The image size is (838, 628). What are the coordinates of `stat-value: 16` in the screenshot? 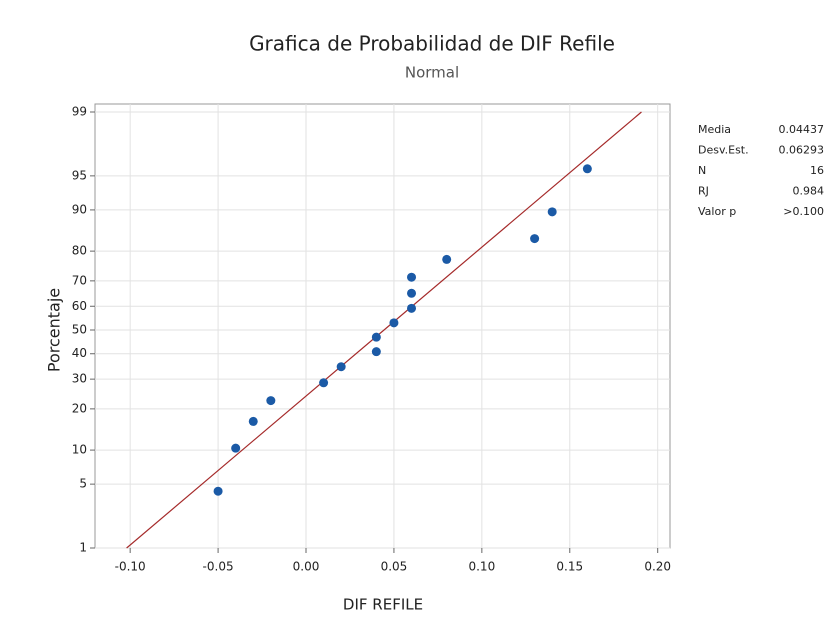 It's located at (817, 170).